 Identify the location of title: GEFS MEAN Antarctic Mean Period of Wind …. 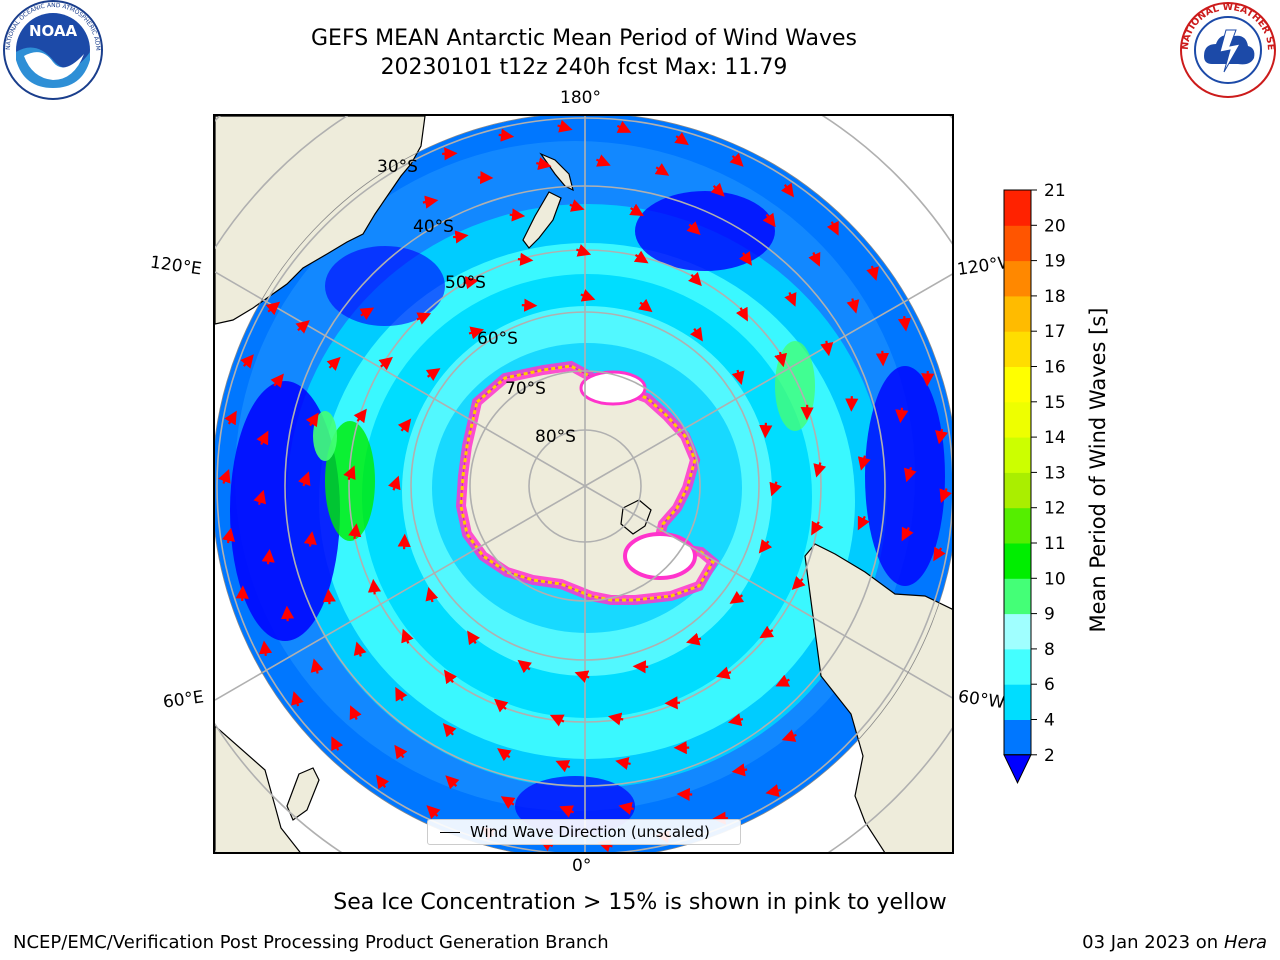
(584, 38).